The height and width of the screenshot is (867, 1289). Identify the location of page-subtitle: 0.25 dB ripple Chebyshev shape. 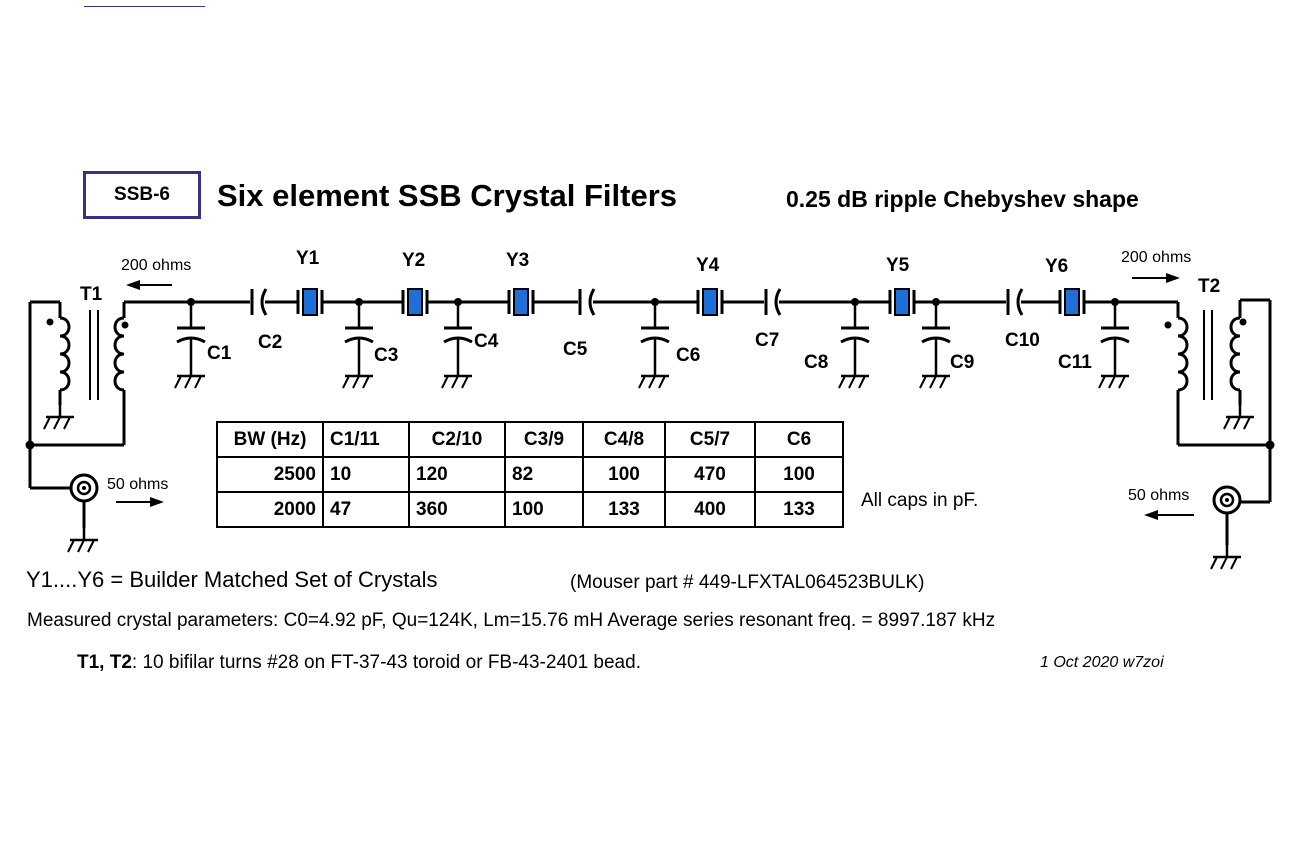
(962, 199).